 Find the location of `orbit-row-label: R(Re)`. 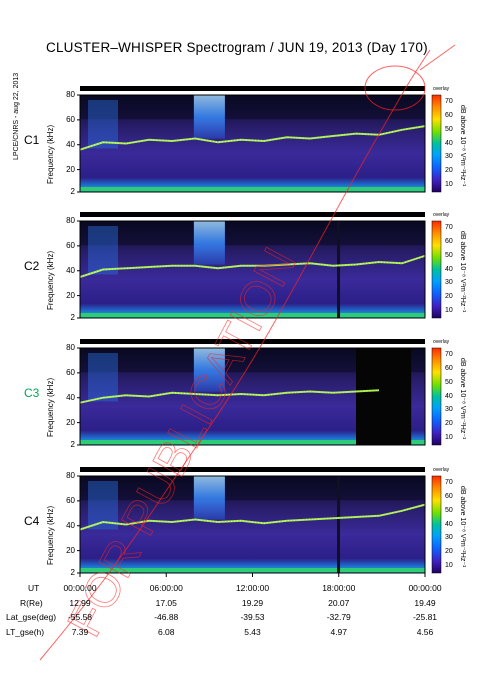

orbit-row-label: R(Re) is located at coordinates (31, 603).